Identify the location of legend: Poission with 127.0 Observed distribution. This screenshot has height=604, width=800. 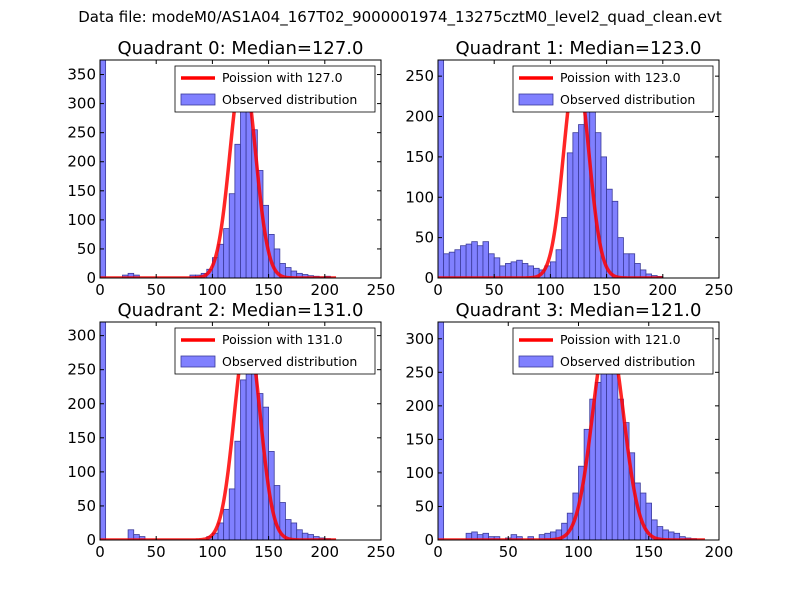
(275, 89).